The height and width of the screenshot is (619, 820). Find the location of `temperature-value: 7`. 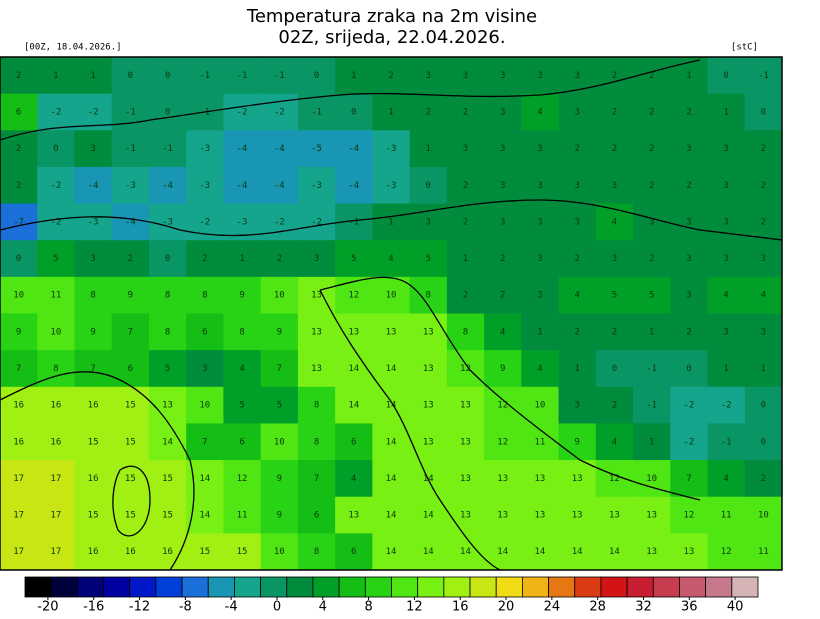

temperature-value: 7 is located at coordinates (688, 479).